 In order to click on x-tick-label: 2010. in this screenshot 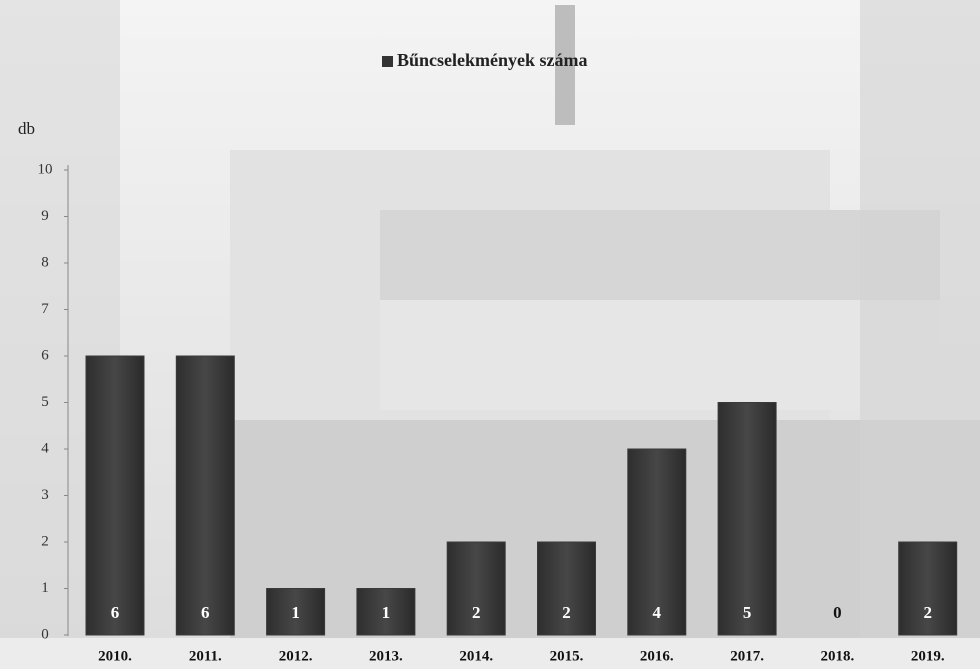, I will do `click(115, 656)`.